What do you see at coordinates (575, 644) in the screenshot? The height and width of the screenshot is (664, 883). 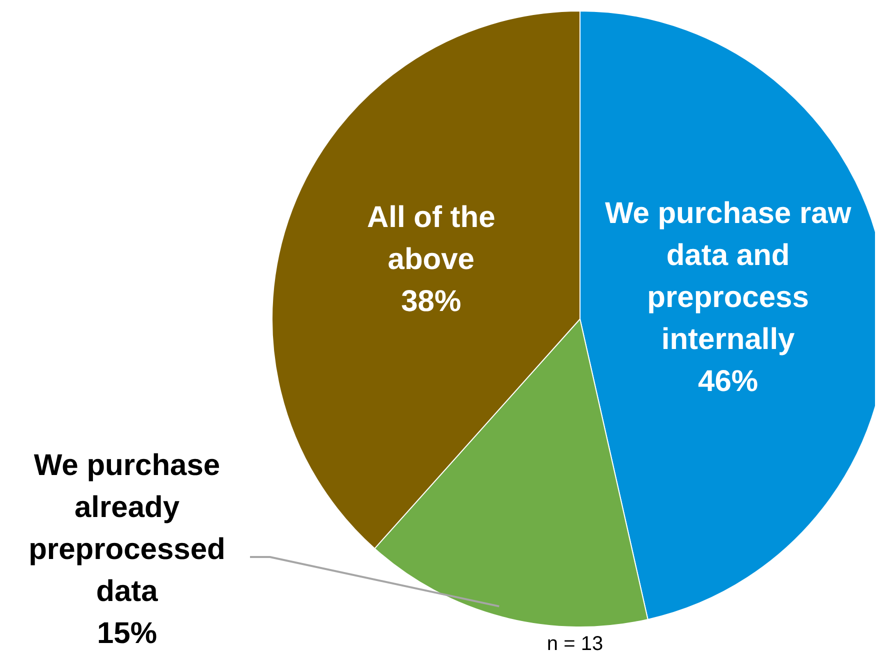 I see `text: n = 13` at bounding box center [575, 644].